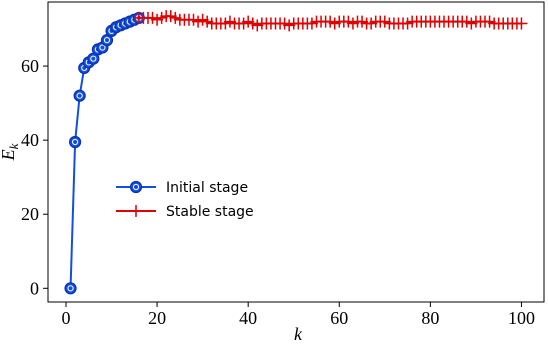 Image resolution: width=548 pixels, height=348 pixels. I want to click on x-tick-label: 0, so click(65, 318).